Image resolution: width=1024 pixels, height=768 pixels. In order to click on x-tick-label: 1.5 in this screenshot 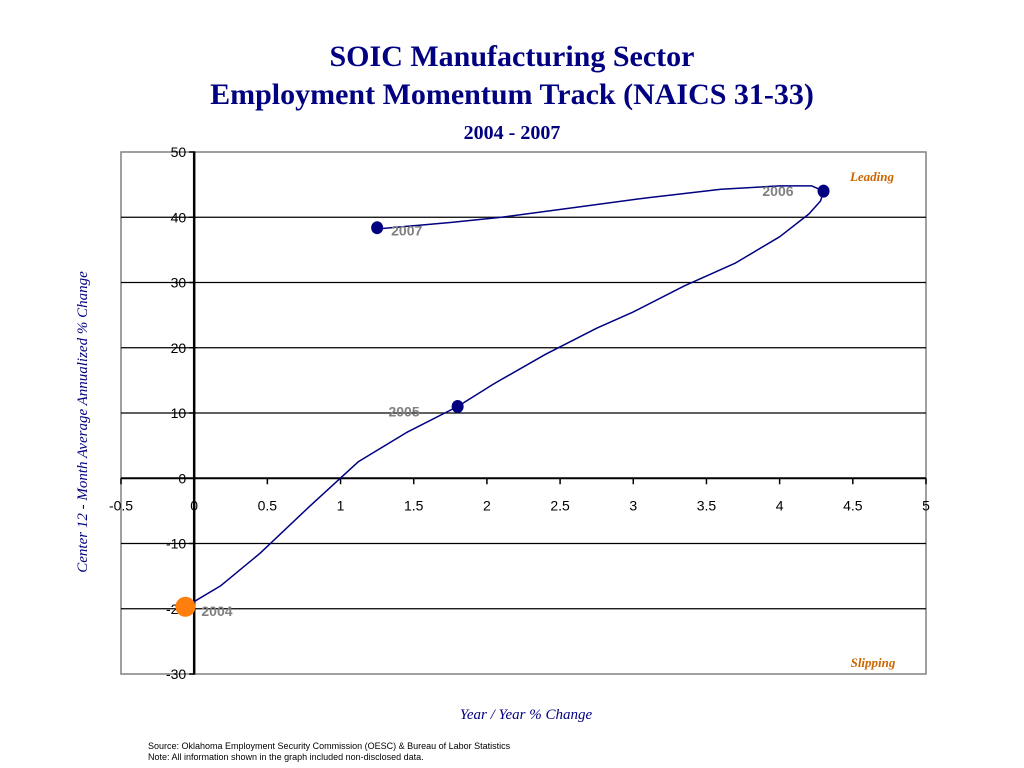, I will do `click(414, 505)`.